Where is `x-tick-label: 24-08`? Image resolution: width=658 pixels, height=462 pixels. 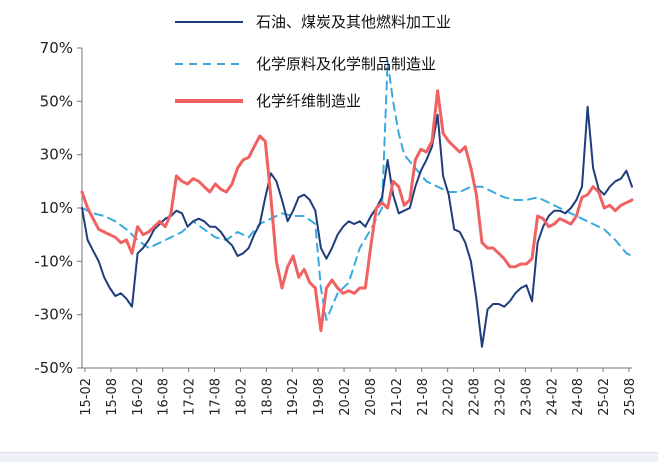
x-tick-label: 24-08 is located at coordinates (578, 397).